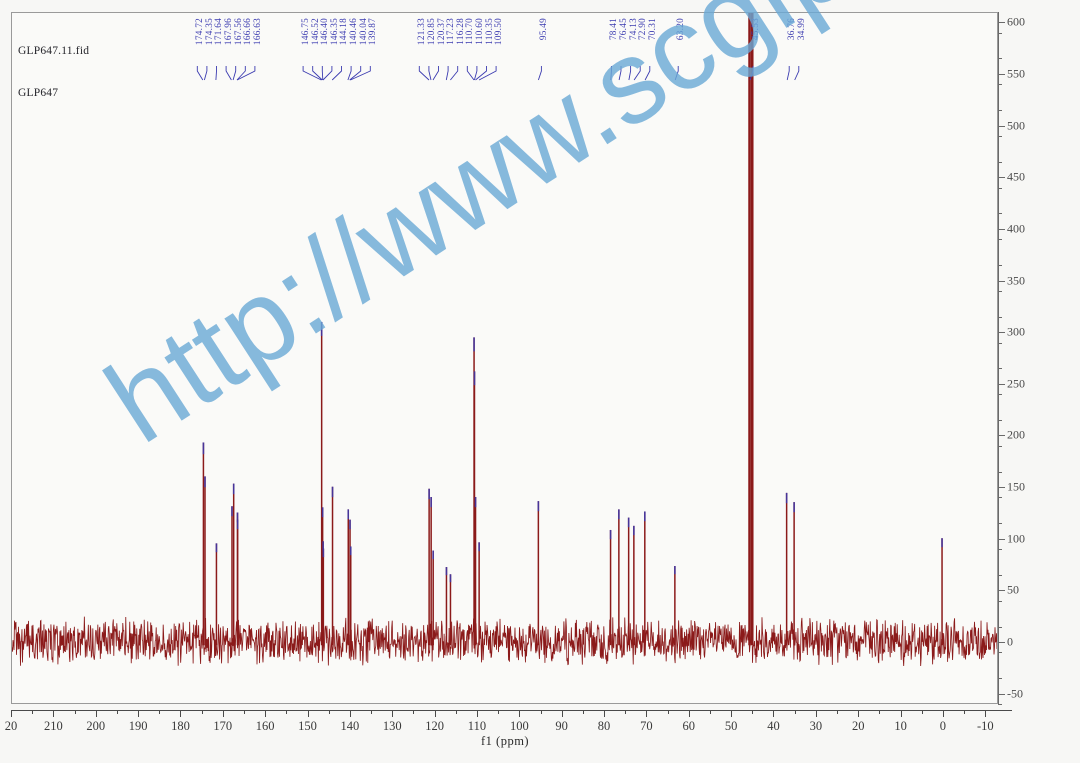 This screenshot has height=763, width=1080. Describe the element at coordinates (1016, 176) in the screenshot. I see `y-axis-tick-label: 450` at that location.